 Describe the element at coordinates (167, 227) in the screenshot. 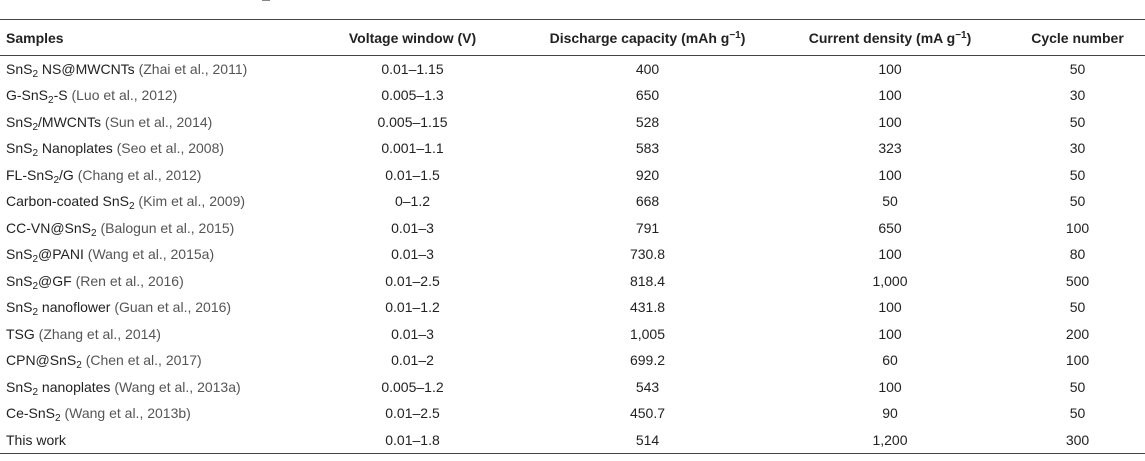

I see `reference-link: (Balogun et al., 2015)` at that location.